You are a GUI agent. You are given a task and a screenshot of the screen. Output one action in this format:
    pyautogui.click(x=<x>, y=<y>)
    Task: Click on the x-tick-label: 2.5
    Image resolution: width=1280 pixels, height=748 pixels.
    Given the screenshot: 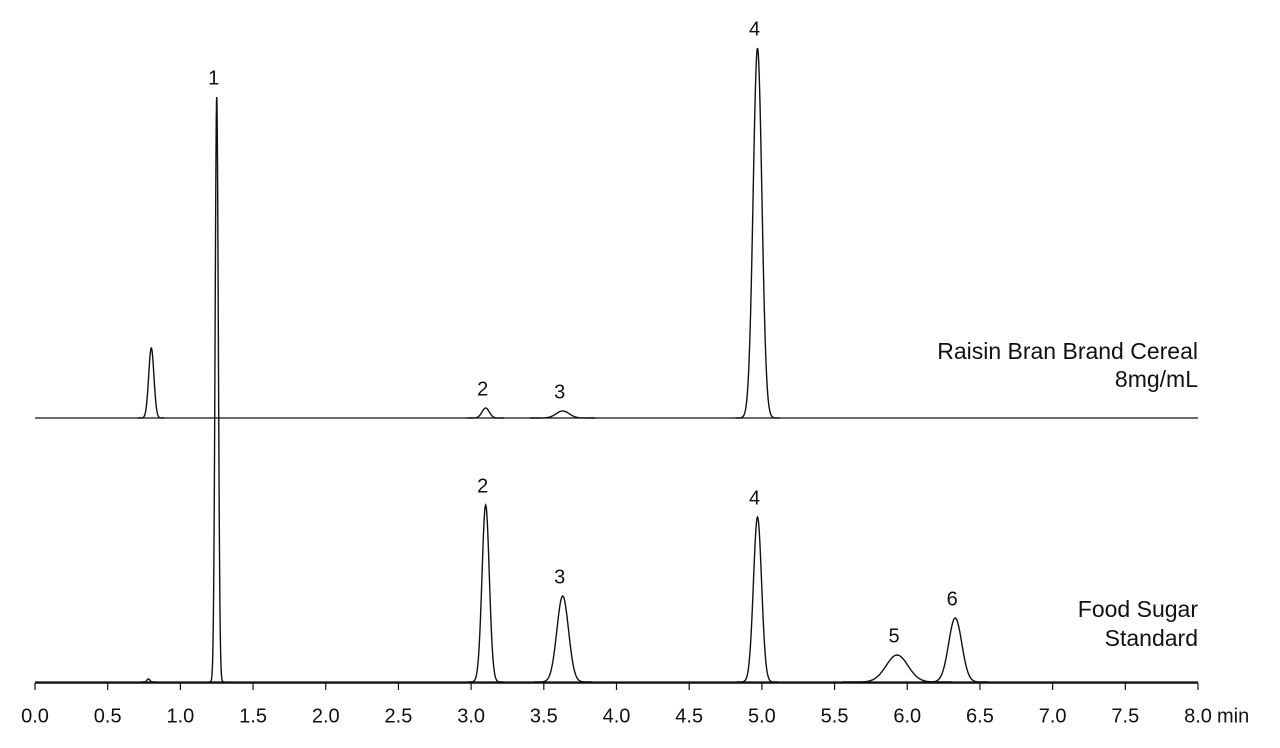 What is the action you would take?
    pyautogui.click(x=399, y=716)
    